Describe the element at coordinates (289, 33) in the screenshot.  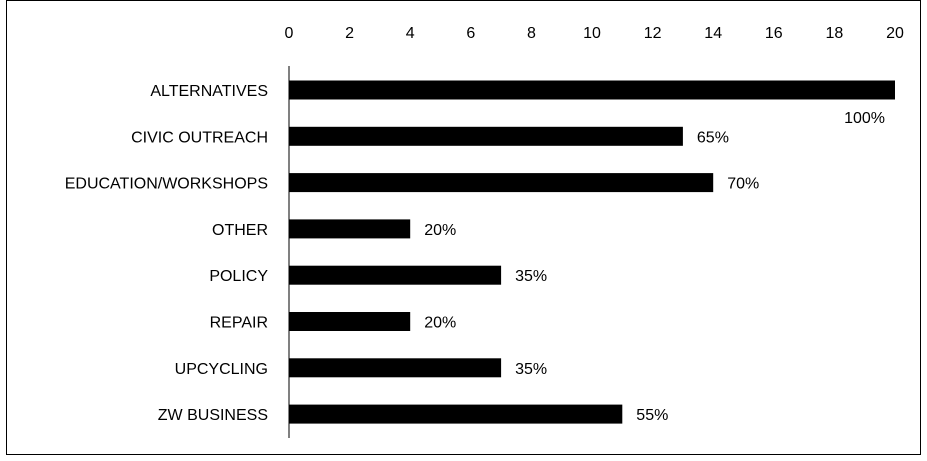
I see `x-tick-label: 0` at that location.